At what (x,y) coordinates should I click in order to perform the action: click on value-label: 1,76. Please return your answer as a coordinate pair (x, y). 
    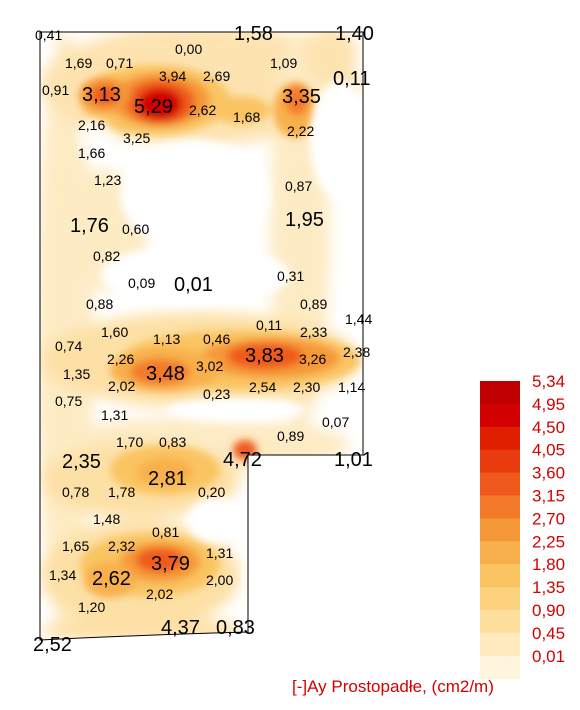
    Looking at the image, I should click on (89, 226).